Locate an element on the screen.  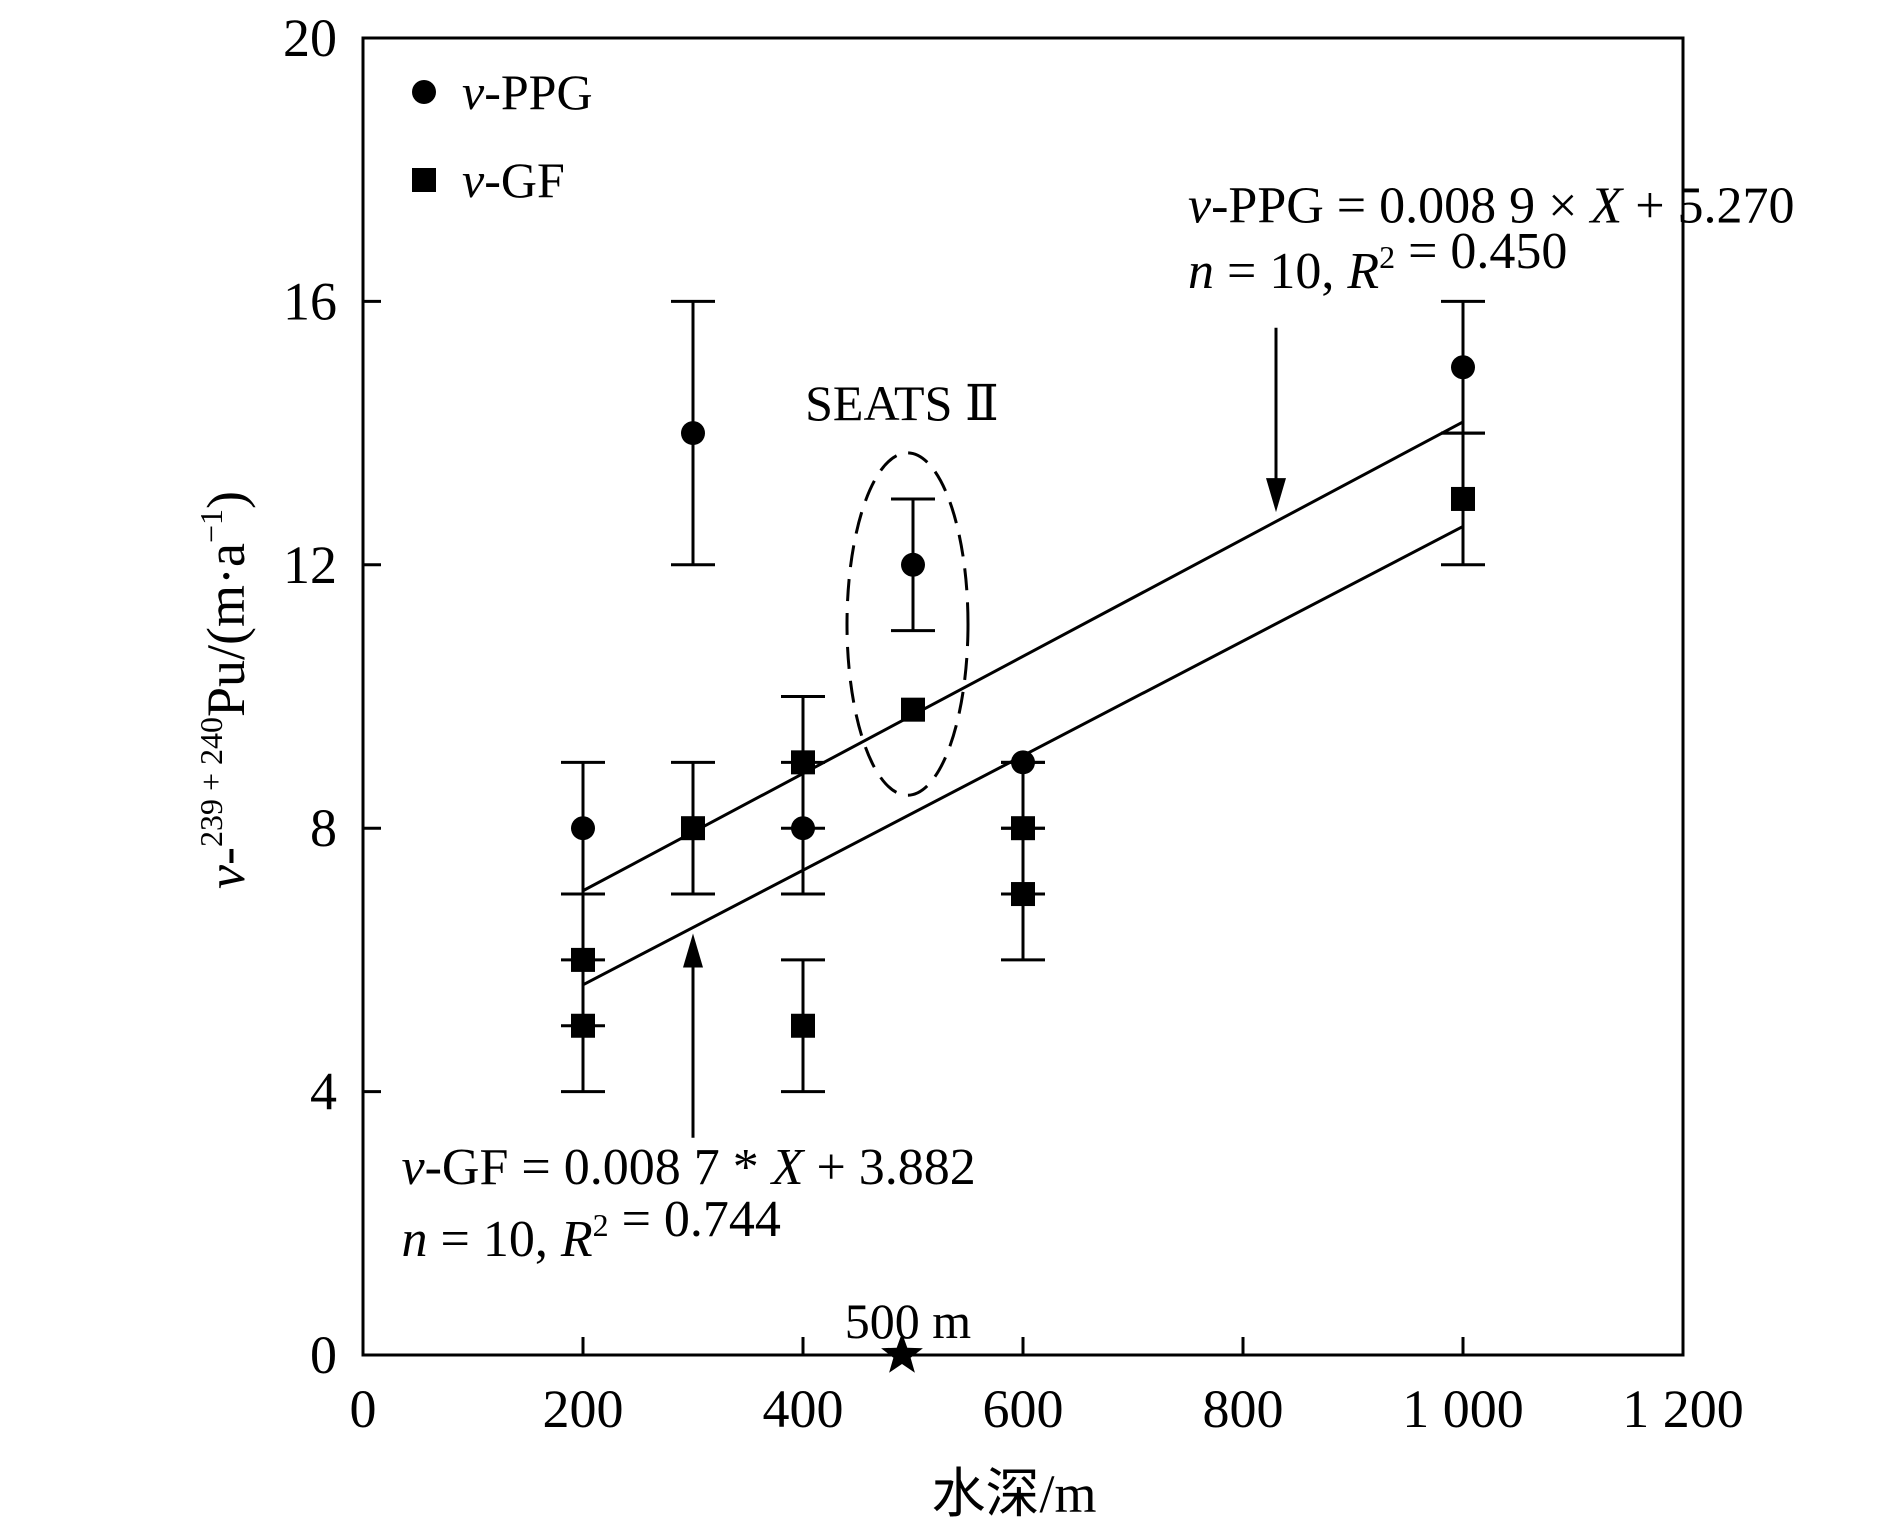
legend-label: v-GF is located at coordinates (513, 180).